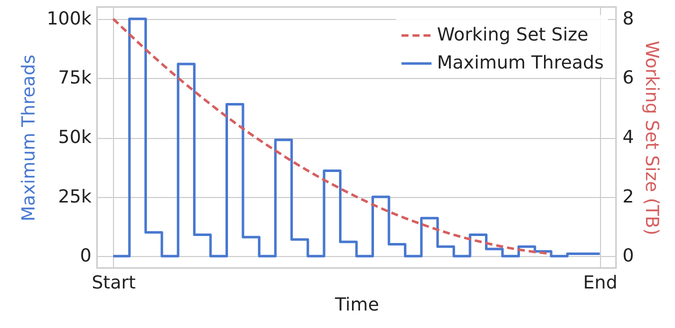 This screenshot has height=328, width=675. What do you see at coordinates (520, 63) in the screenshot?
I see `legend-label: Maximum Threads` at bounding box center [520, 63].